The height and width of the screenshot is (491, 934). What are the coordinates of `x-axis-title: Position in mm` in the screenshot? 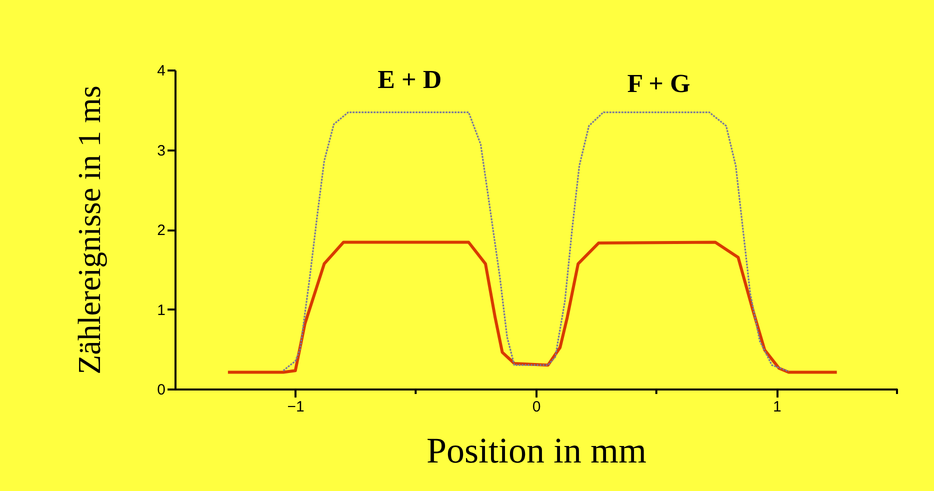 It's located at (536, 450).